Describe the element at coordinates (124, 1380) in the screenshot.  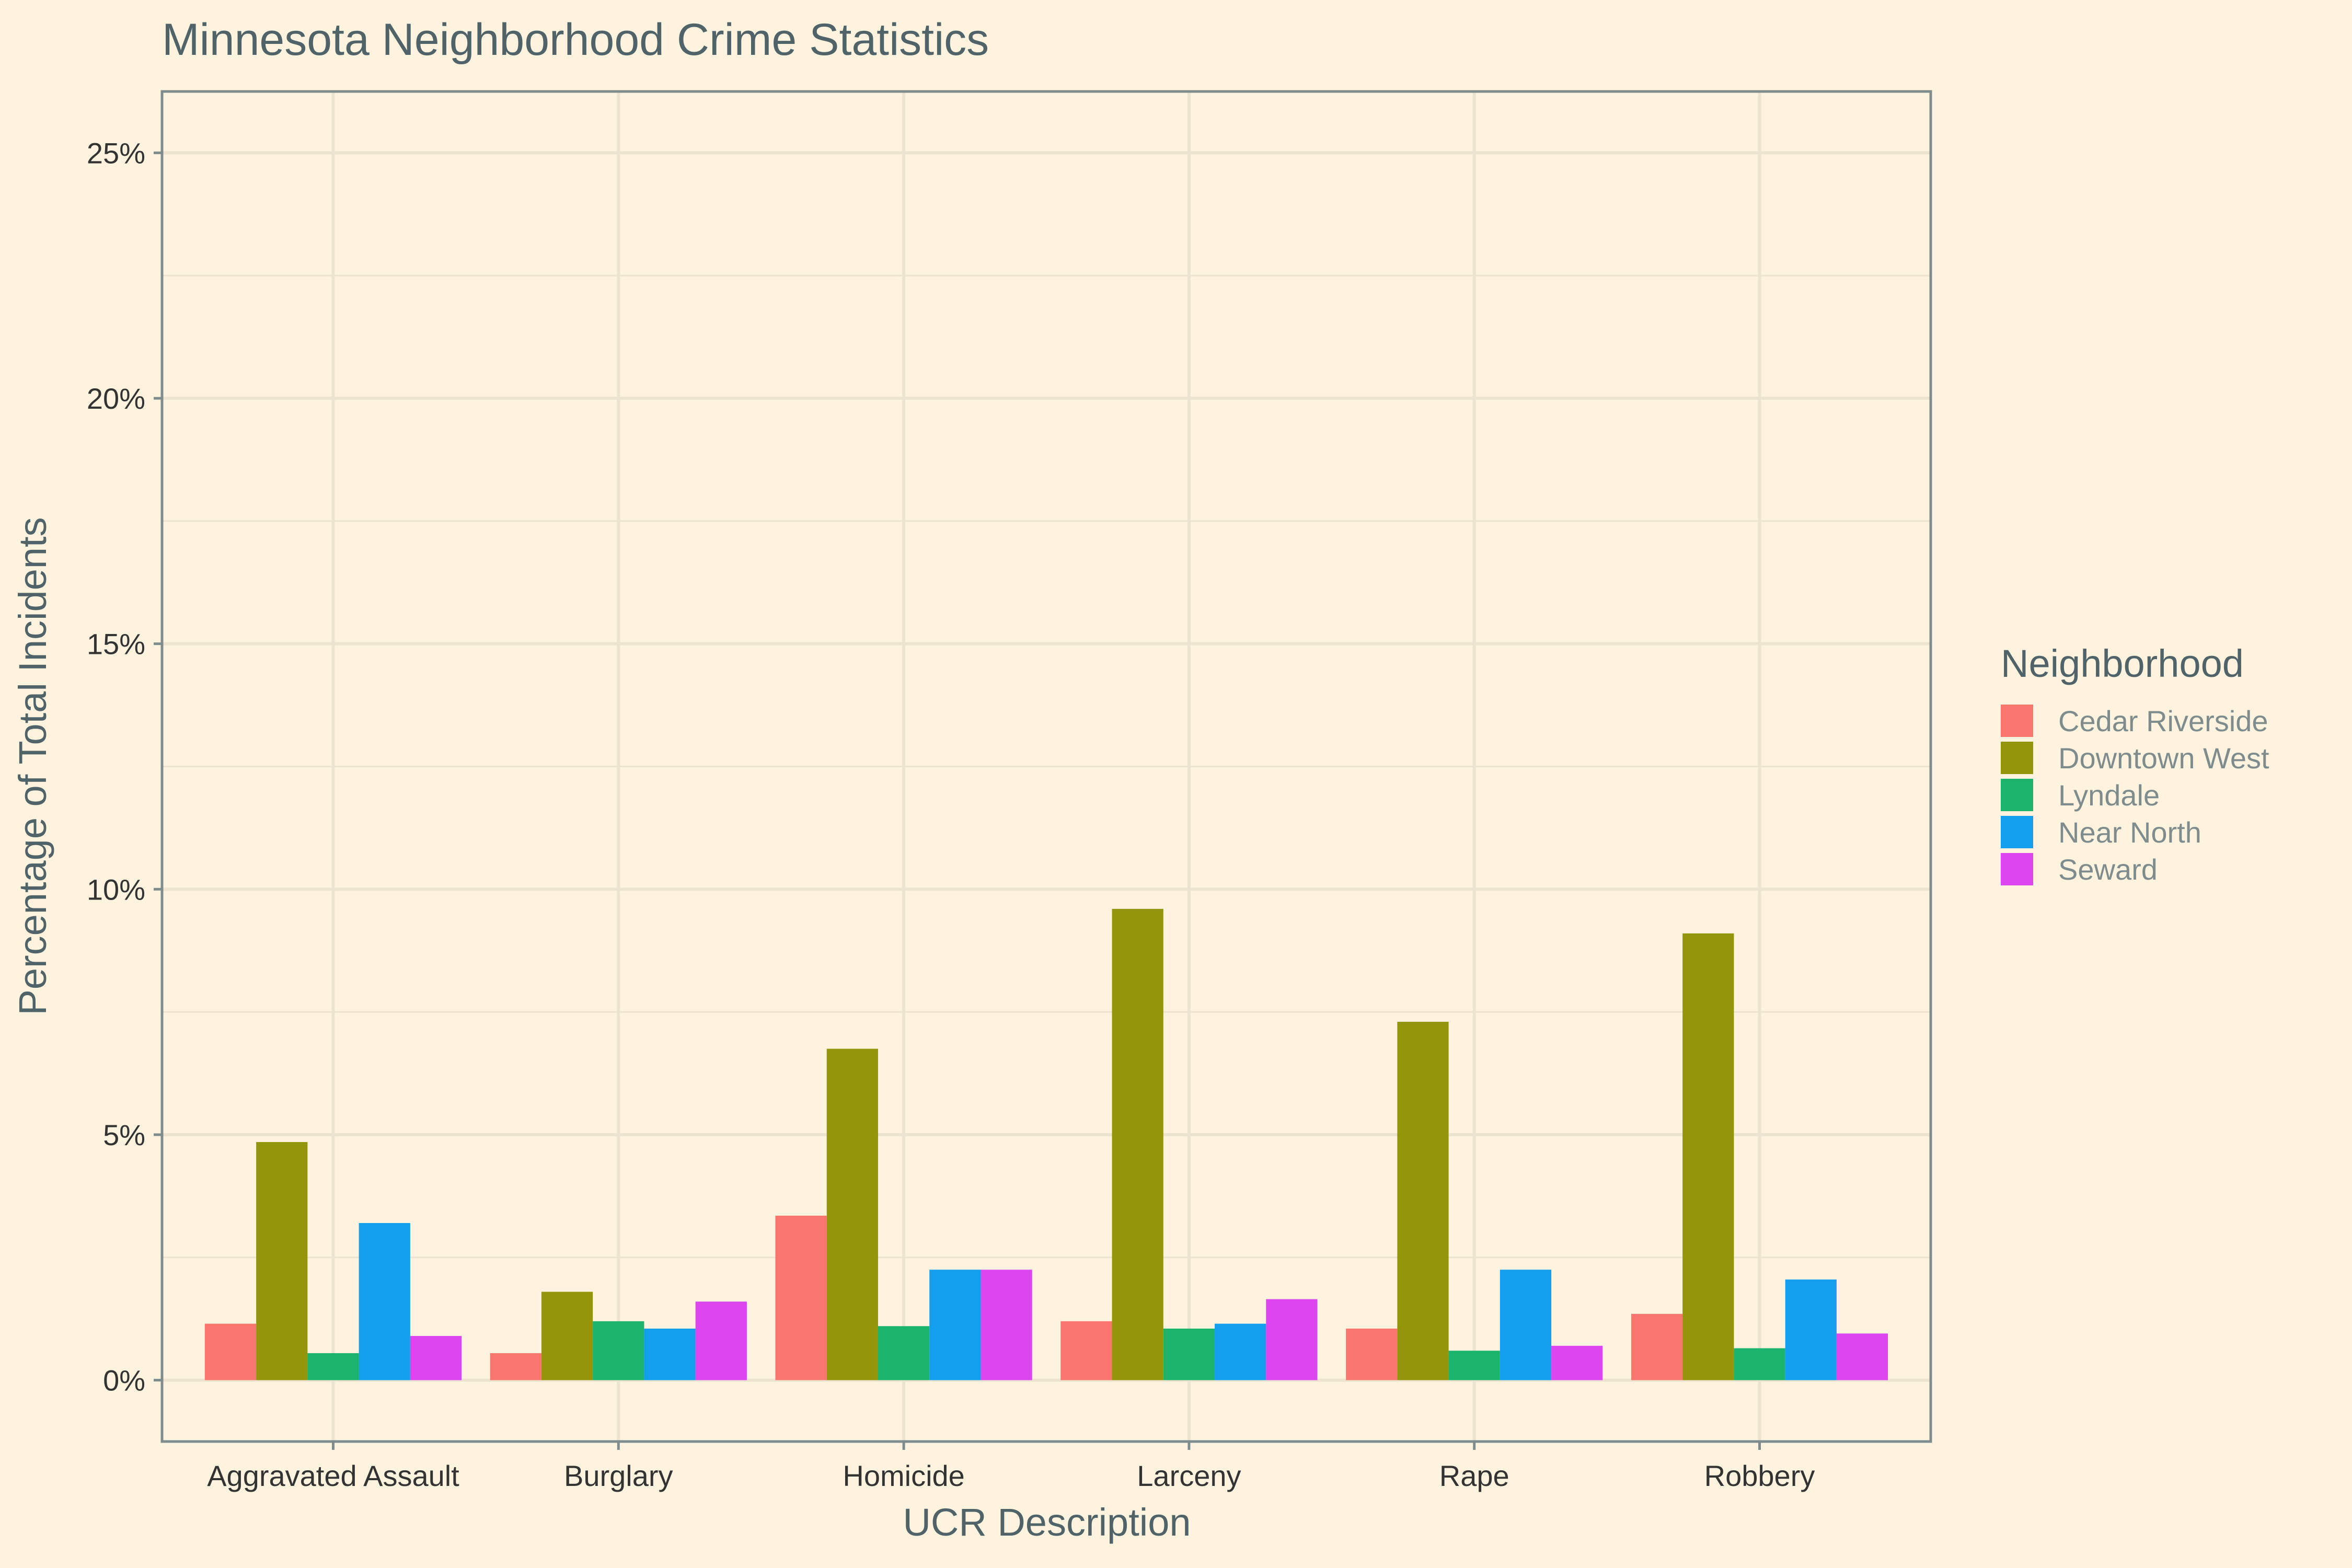
I see `y-tick-label: 0%` at that location.